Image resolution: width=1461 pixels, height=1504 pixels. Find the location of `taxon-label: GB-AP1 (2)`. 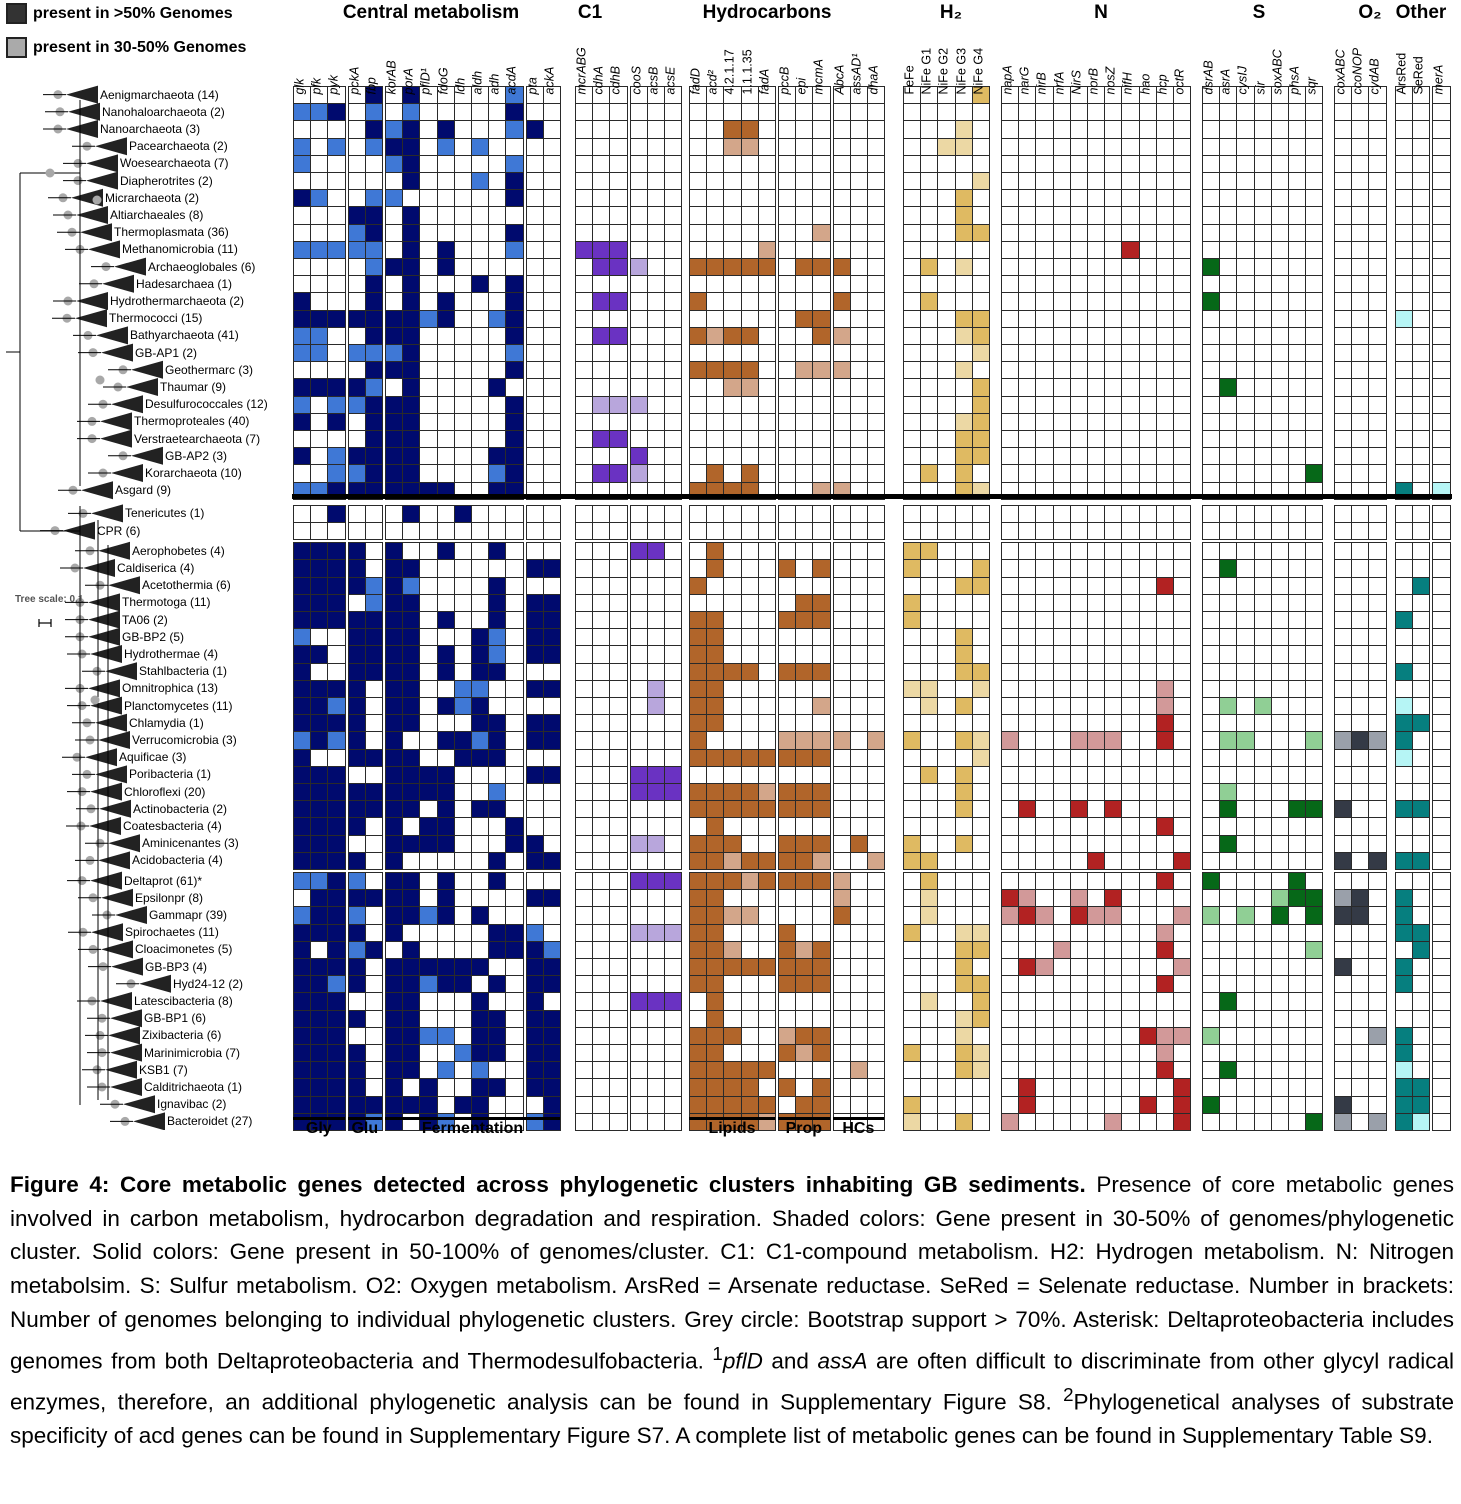

taxon-label: GB-AP1 (2) is located at coordinates (166, 352).